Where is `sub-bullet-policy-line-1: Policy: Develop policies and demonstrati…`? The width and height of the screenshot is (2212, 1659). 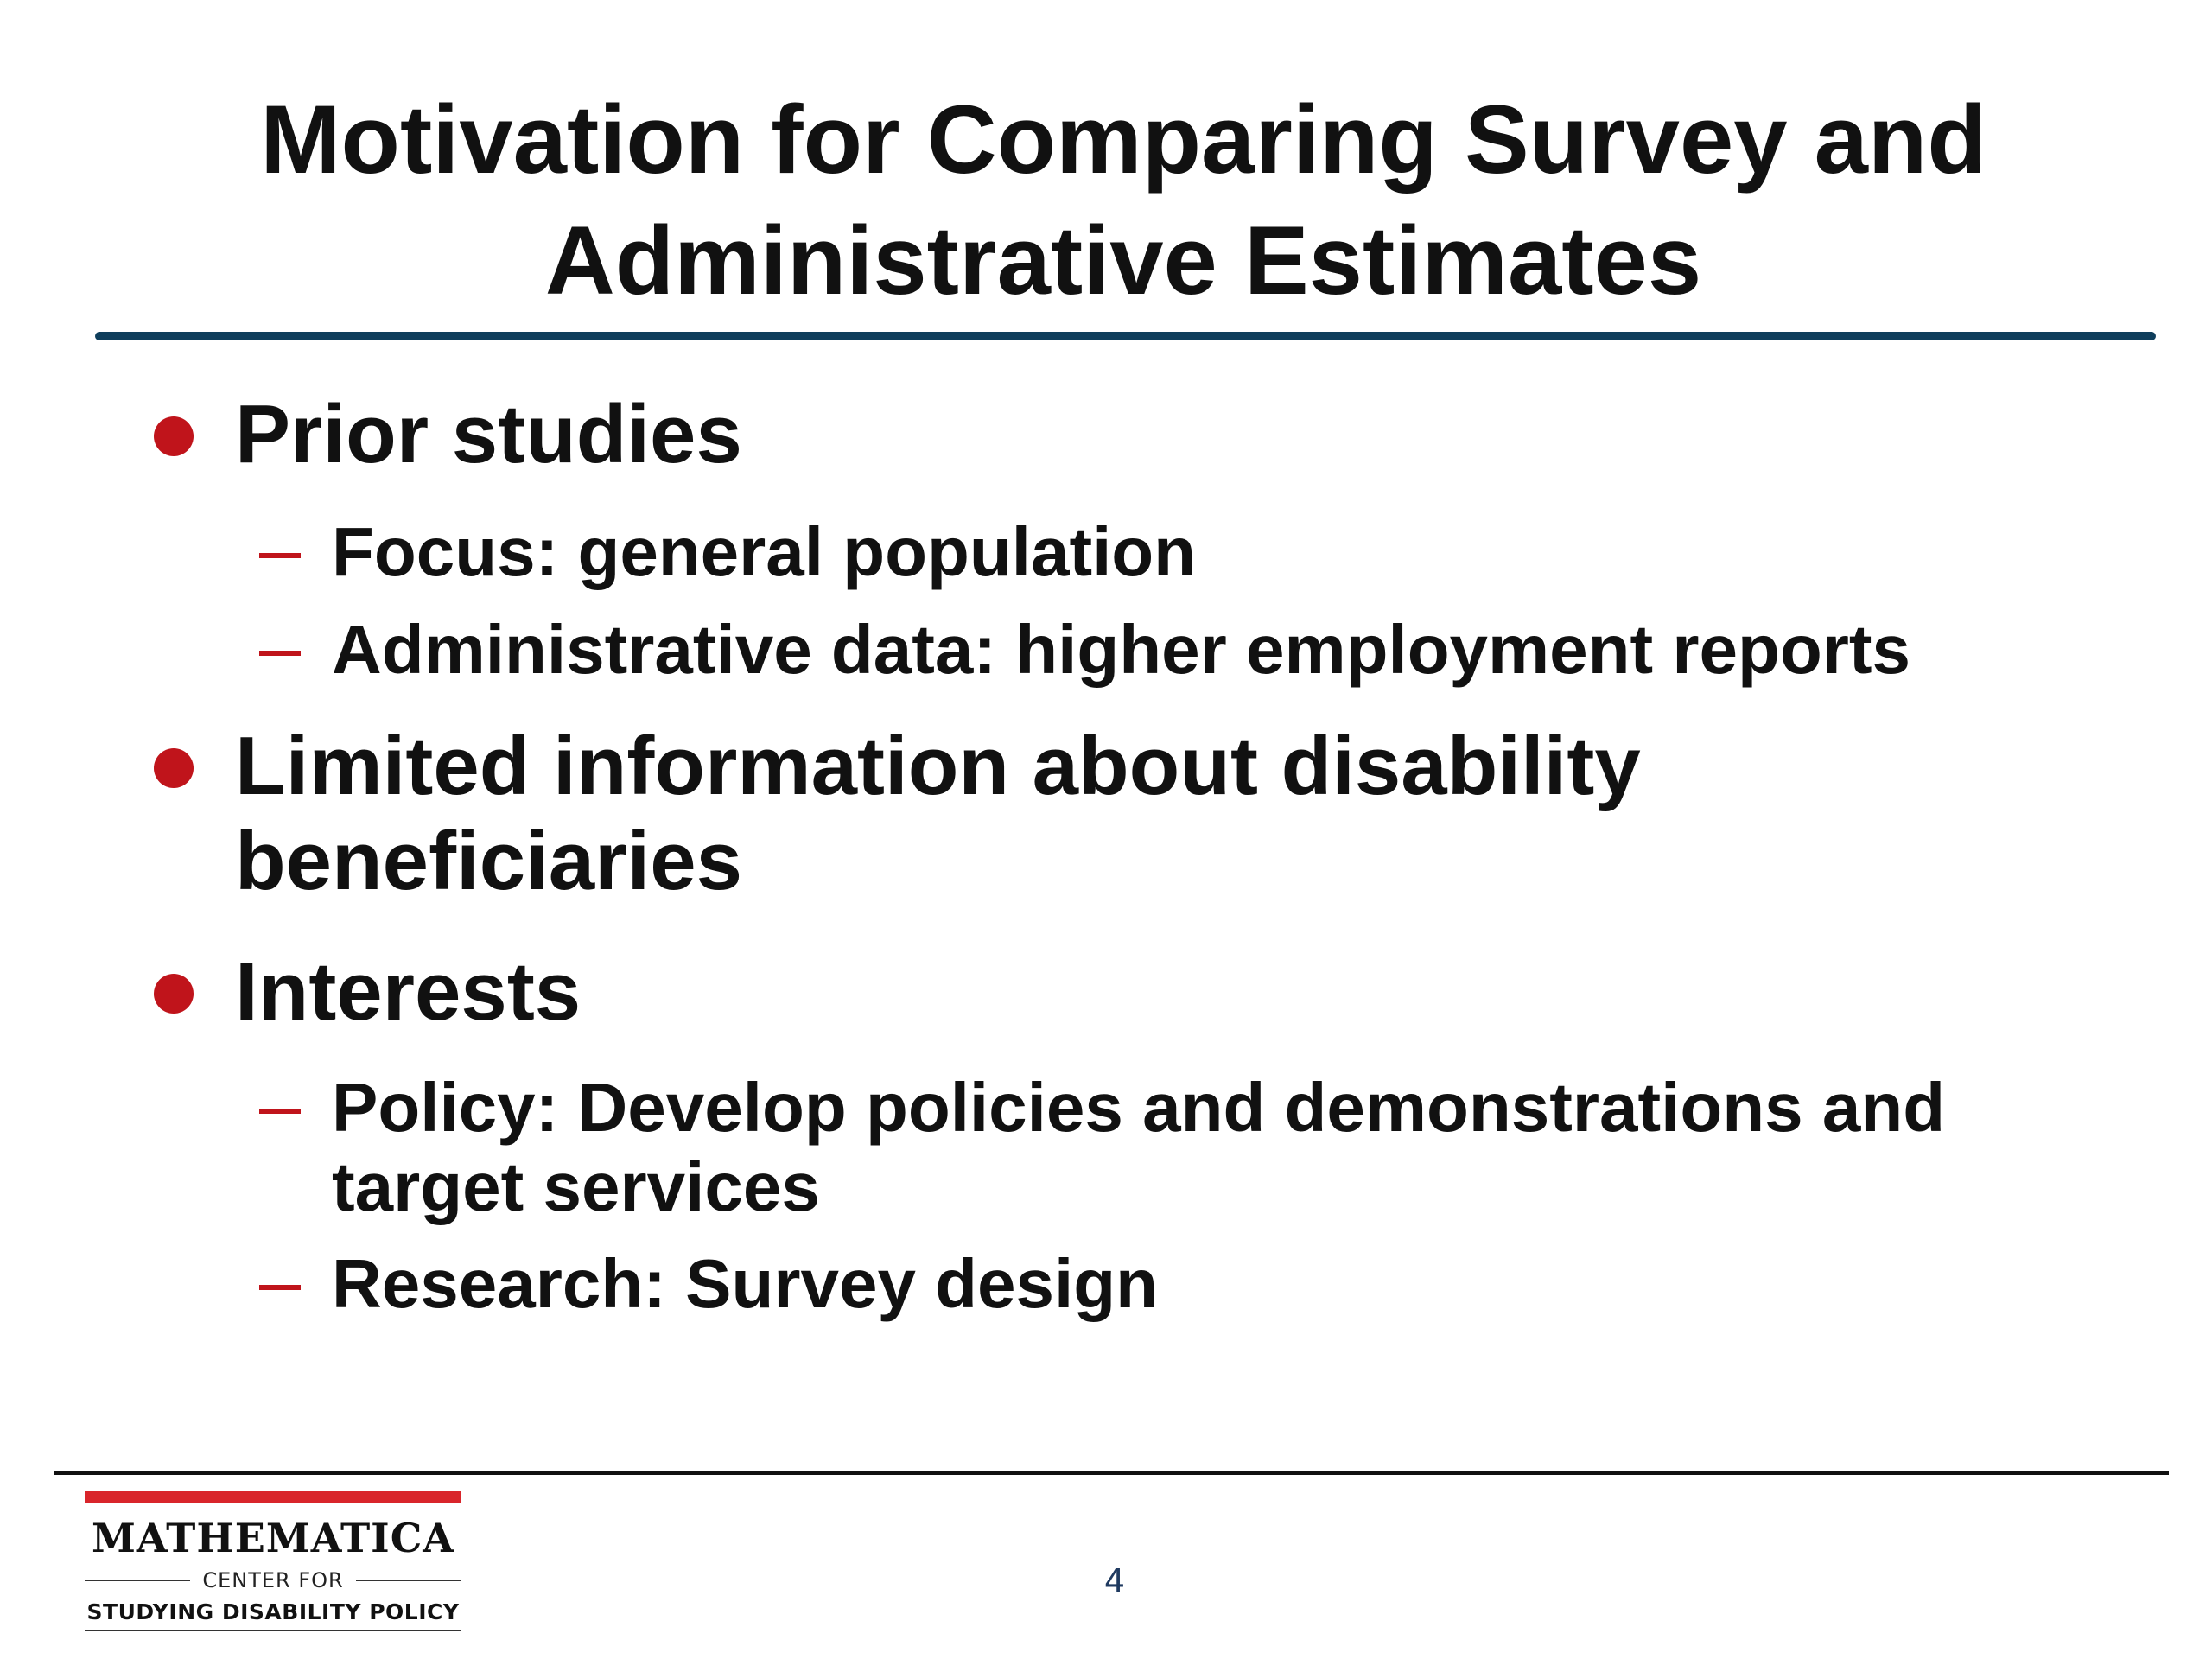 sub-bullet-policy-line-1: Policy: Develop policies and demonstrati… is located at coordinates (1139, 1107).